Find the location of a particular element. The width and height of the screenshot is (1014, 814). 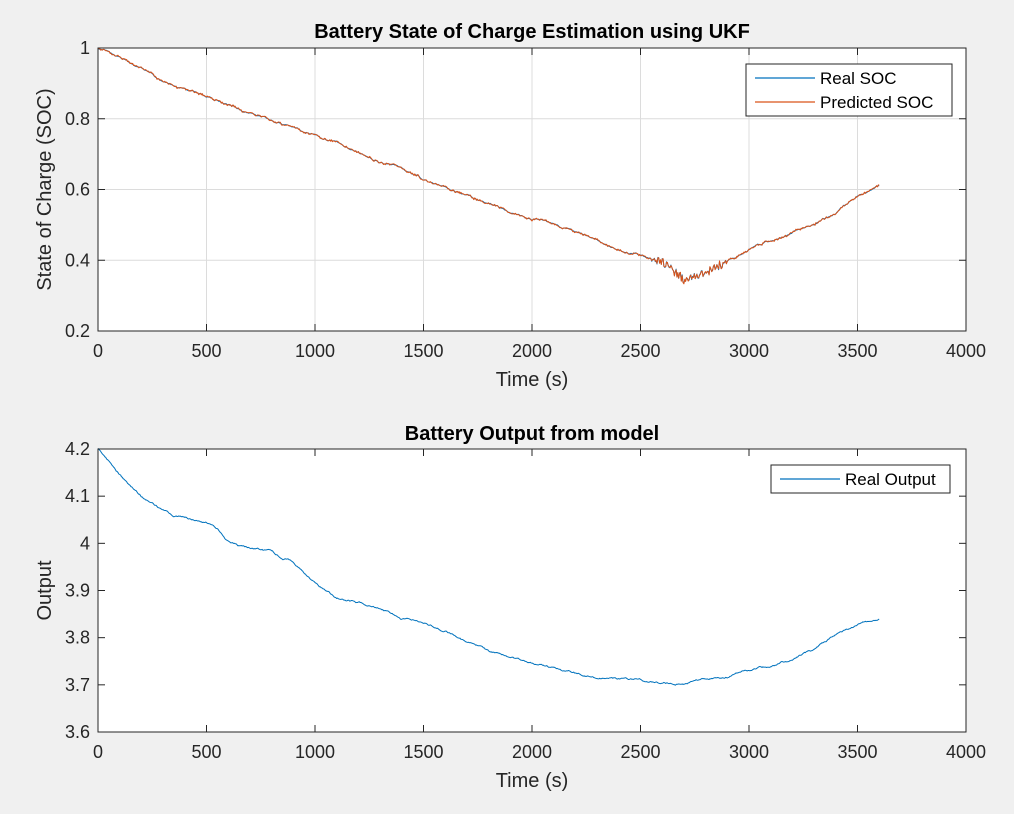

soc-x-tick-label: 2500 is located at coordinates (640, 351).